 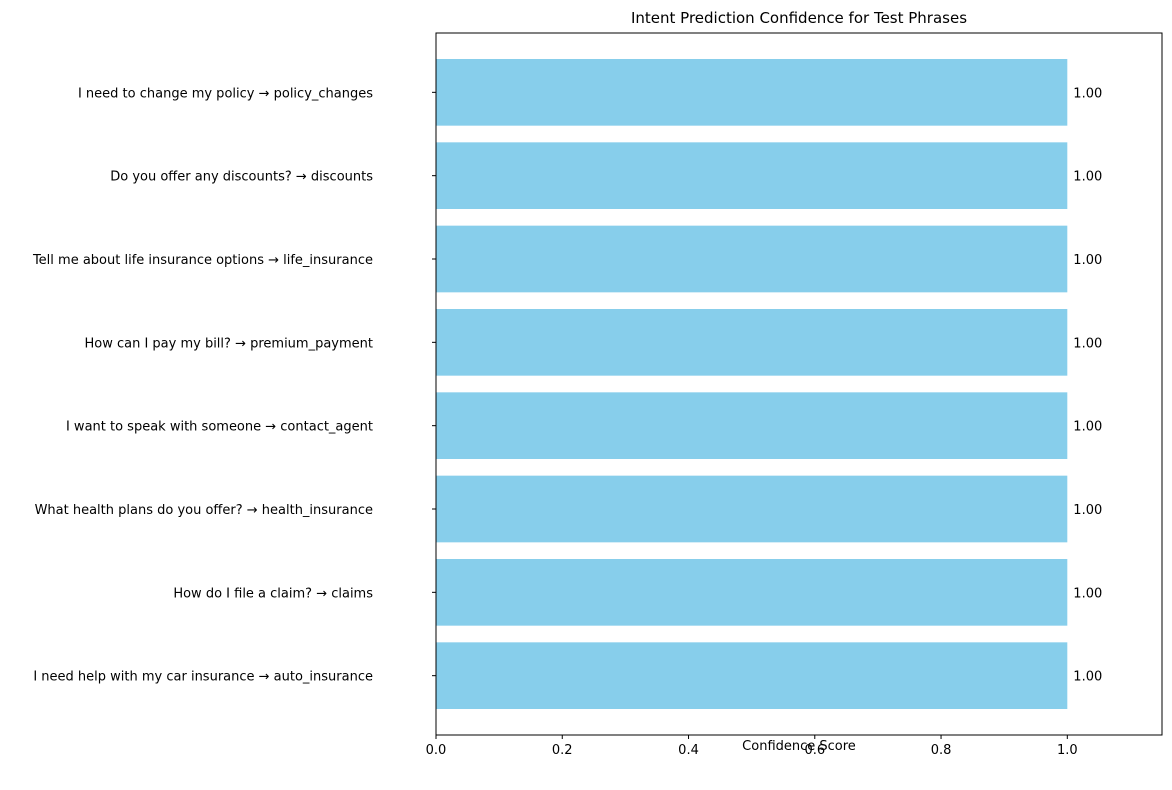 What do you see at coordinates (241, 177) in the screenshot?
I see `y-tick-label: Do you offer any discounts? → discounts` at bounding box center [241, 177].